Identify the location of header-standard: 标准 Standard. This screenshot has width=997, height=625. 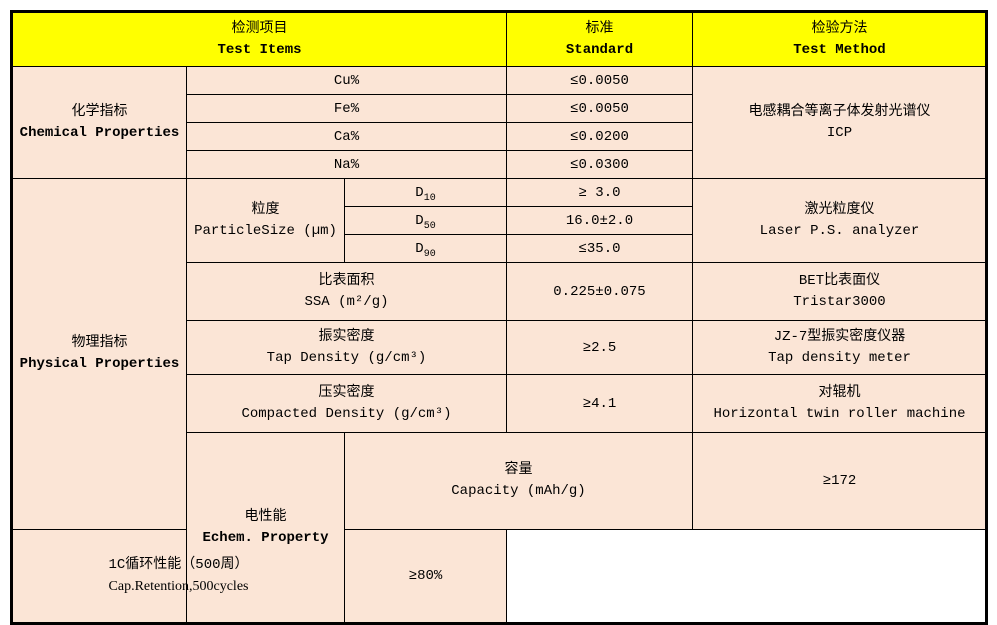
(599, 39).